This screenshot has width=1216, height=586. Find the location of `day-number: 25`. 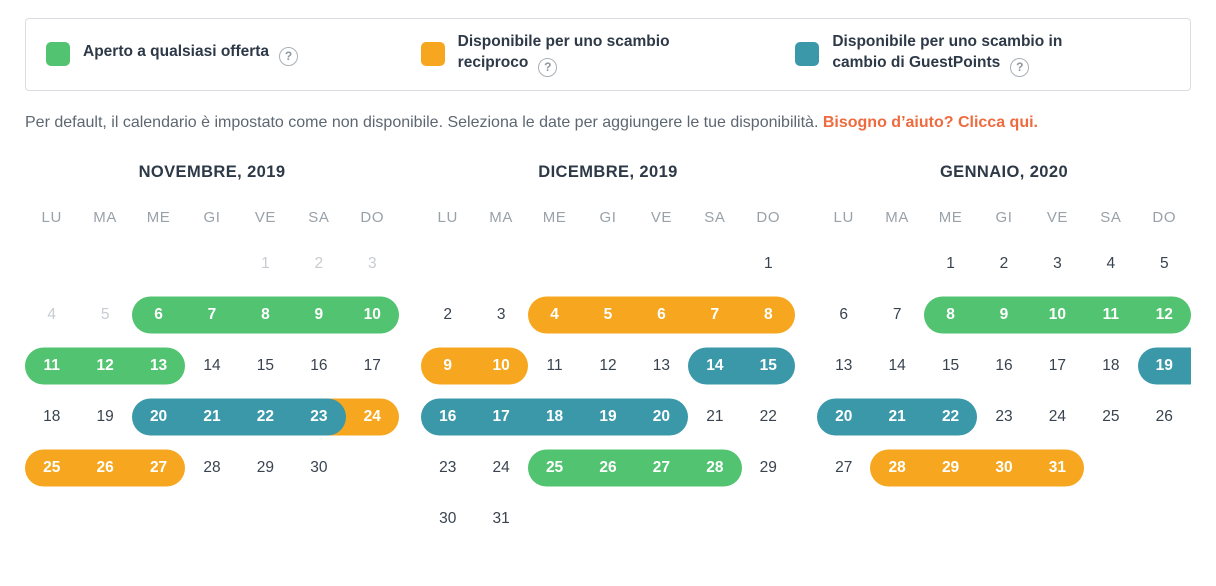

day-number: 25 is located at coordinates (1111, 416).